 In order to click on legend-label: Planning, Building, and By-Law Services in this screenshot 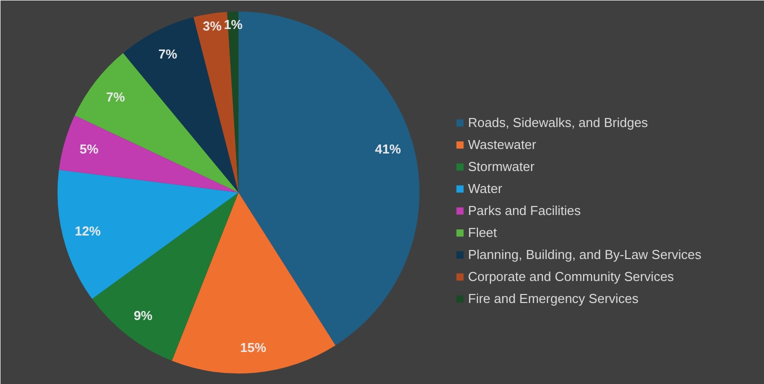, I will do `click(585, 254)`.